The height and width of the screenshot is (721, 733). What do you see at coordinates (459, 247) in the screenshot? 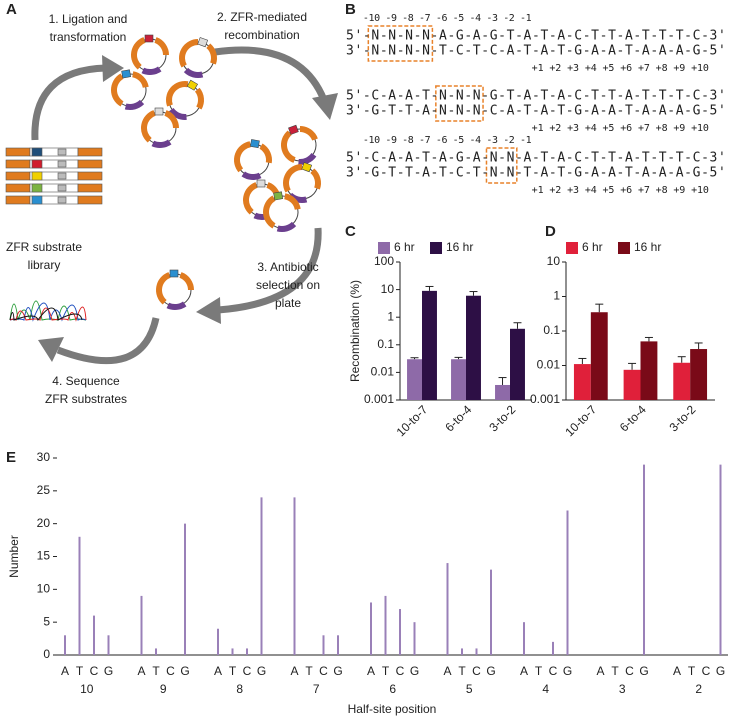
I see `legend-label: 16 hr` at bounding box center [459, 247].